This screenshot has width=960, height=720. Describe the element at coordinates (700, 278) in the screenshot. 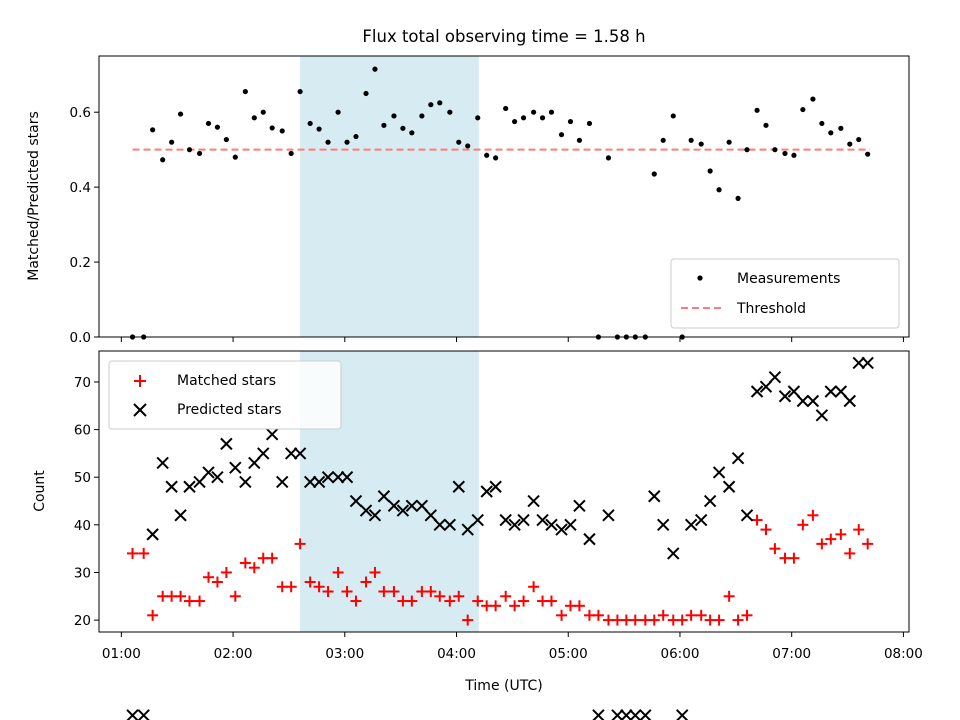

I see `legend-measurements-marker` at that location.